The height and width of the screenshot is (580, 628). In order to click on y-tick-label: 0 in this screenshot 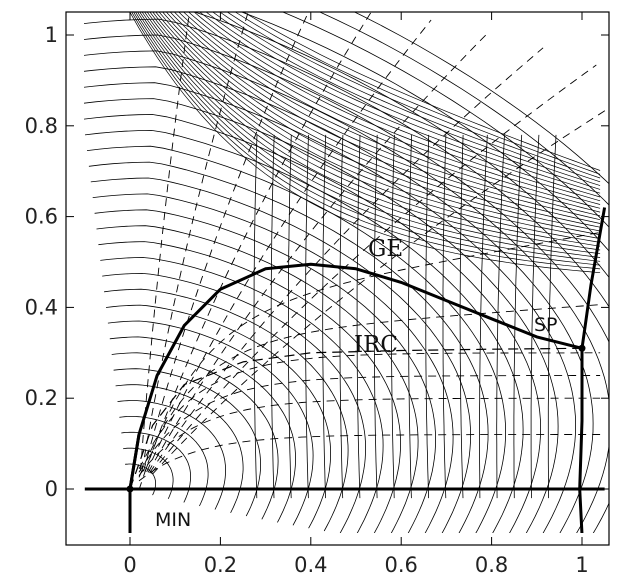, I will do `click(51, 489)`.